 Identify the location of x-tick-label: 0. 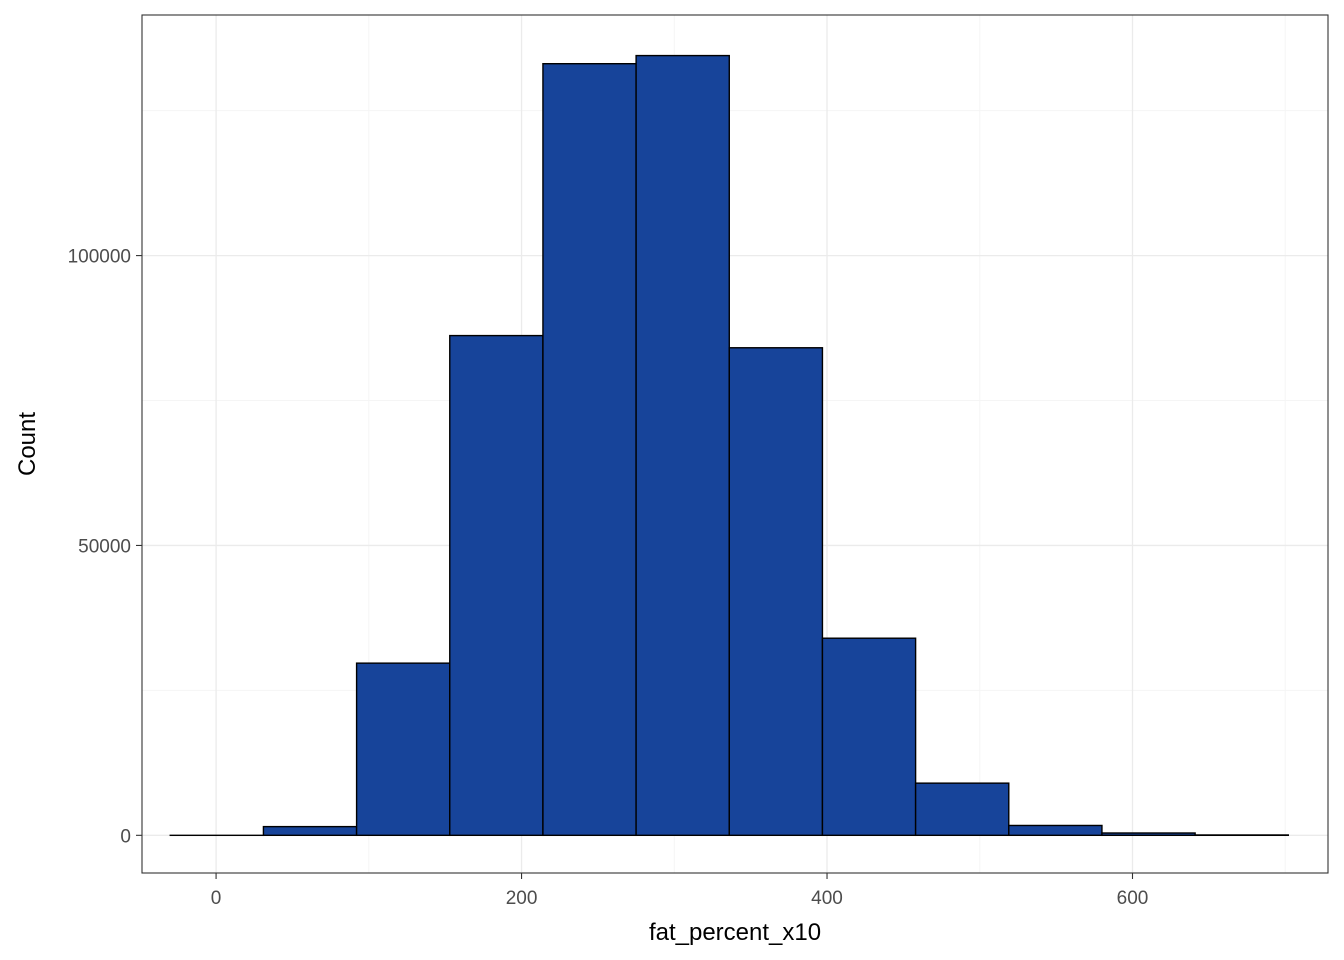
(216, 898).